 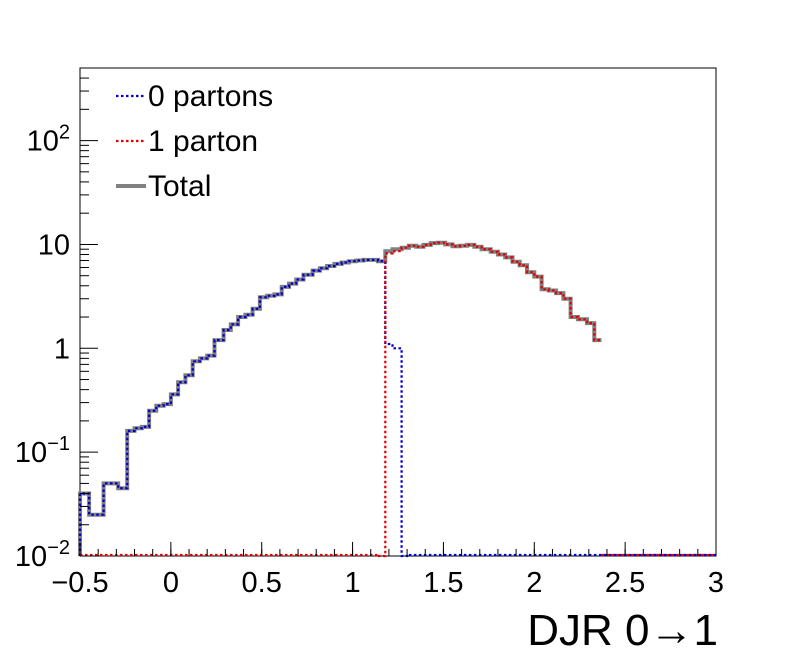 I want to click on y-tick-label: 10⁻², so click(x=42, y=555).